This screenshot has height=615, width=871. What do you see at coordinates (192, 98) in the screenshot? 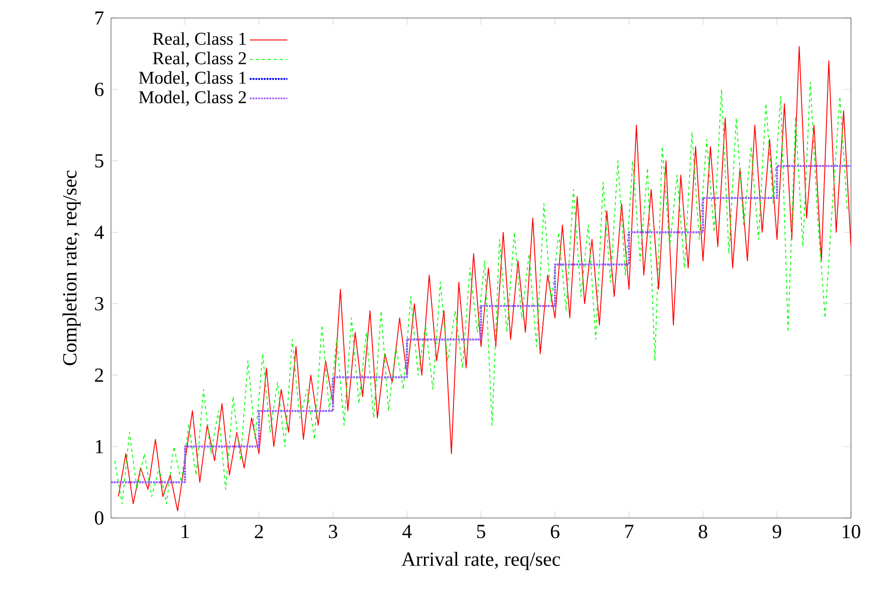
I see `legend-label: Model, Class 2` at bounding box center [192, 98].